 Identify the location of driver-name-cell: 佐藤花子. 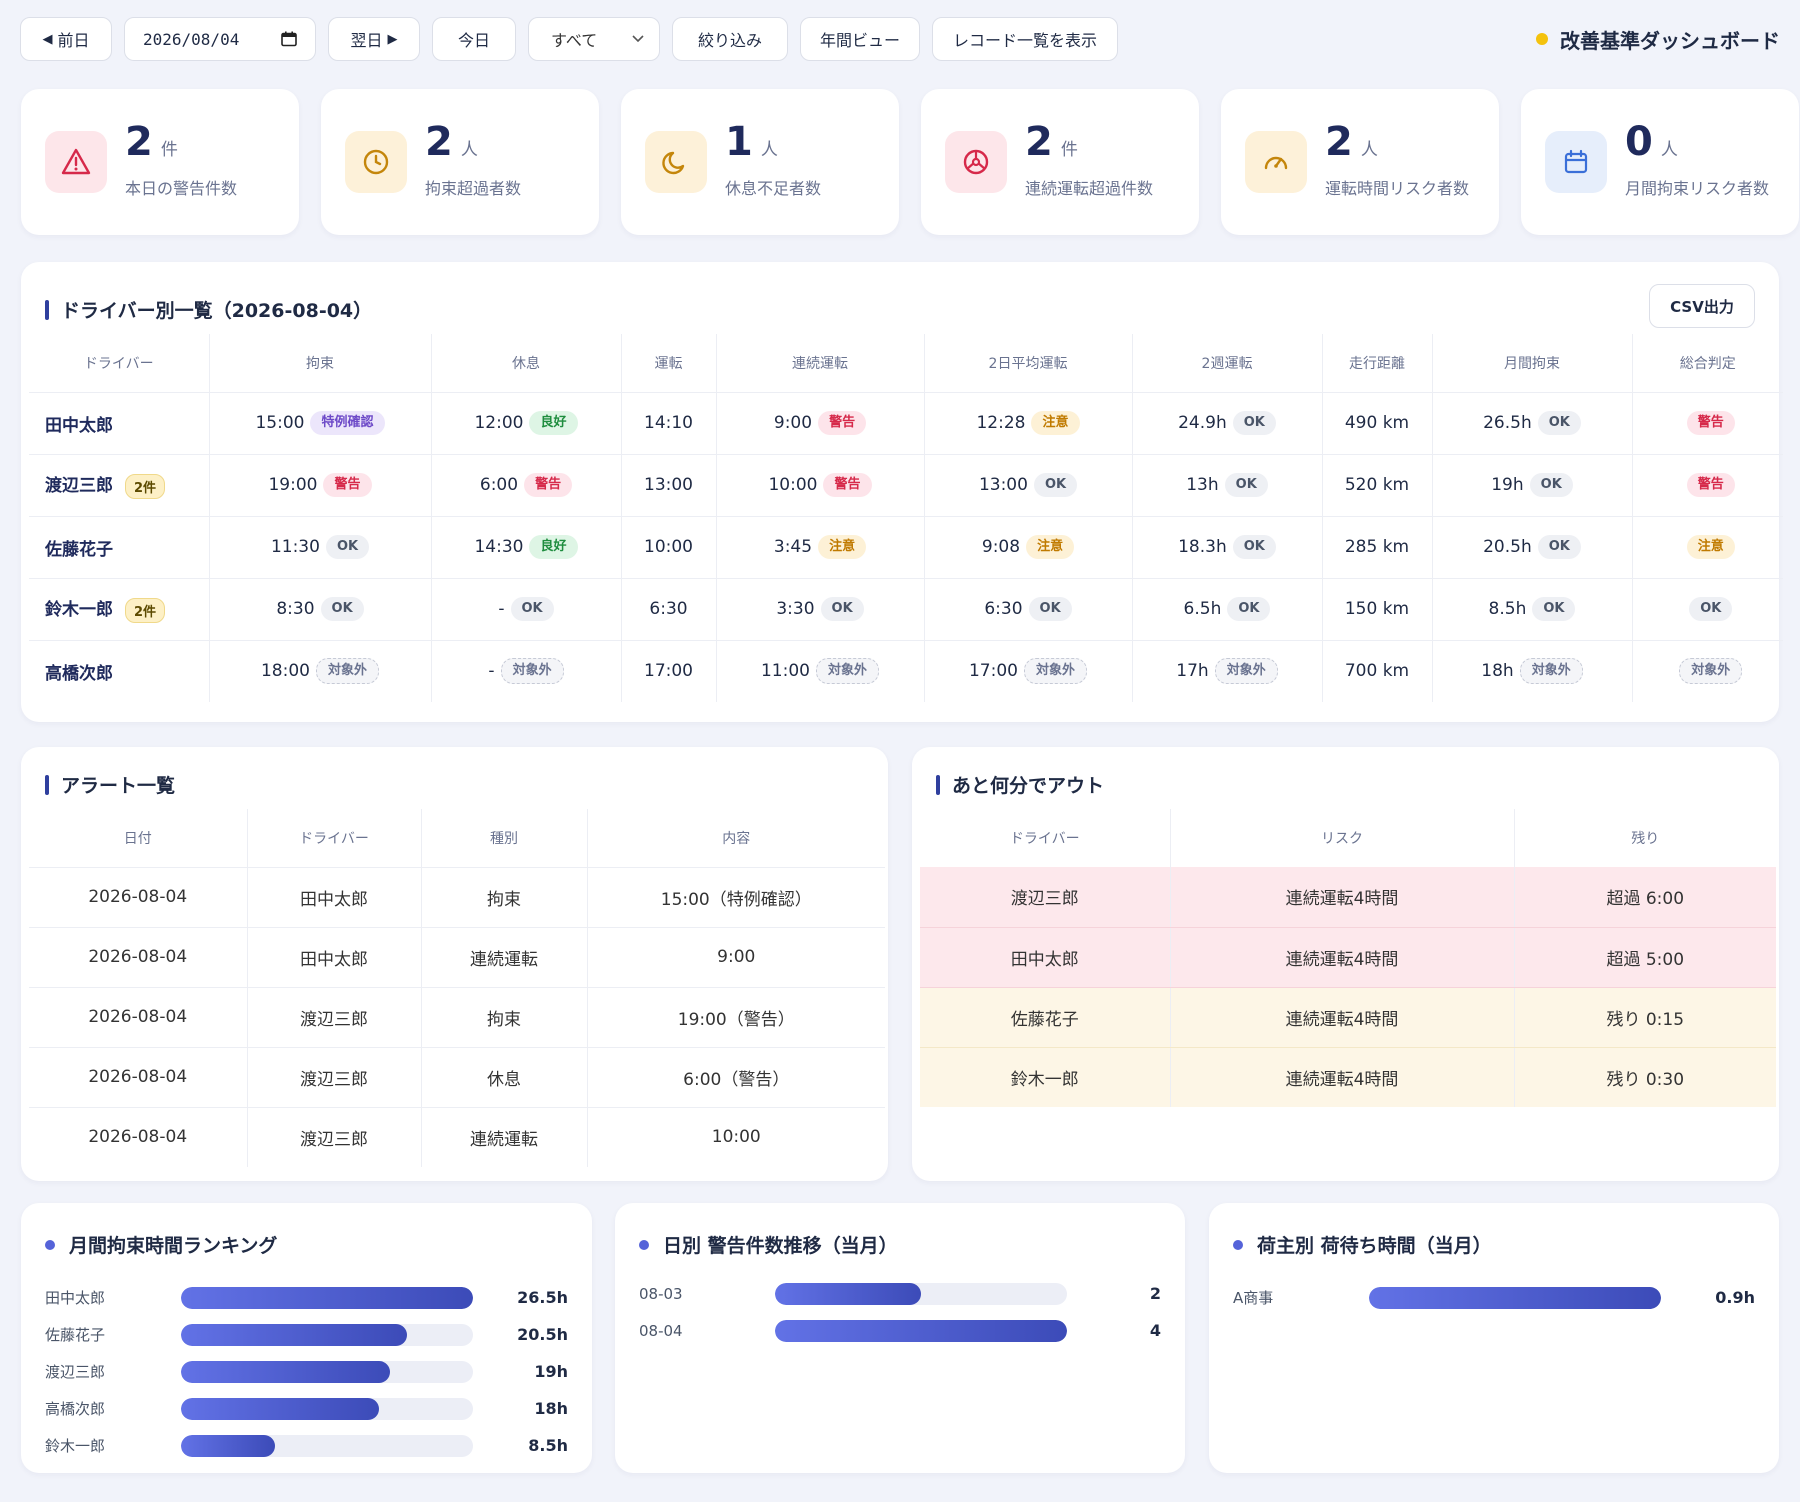
(119, 547).